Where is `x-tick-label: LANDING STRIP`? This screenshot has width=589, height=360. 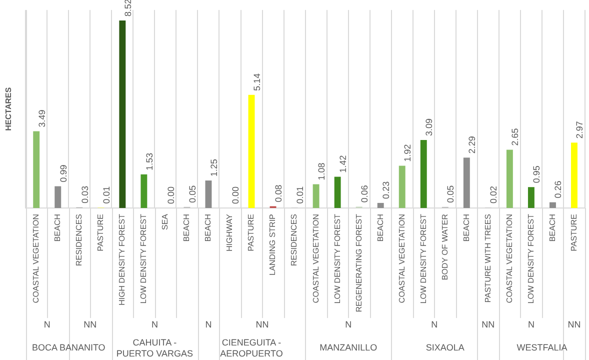 x-tick-label: LANDING STRIP is located at coordinates (273, 245).